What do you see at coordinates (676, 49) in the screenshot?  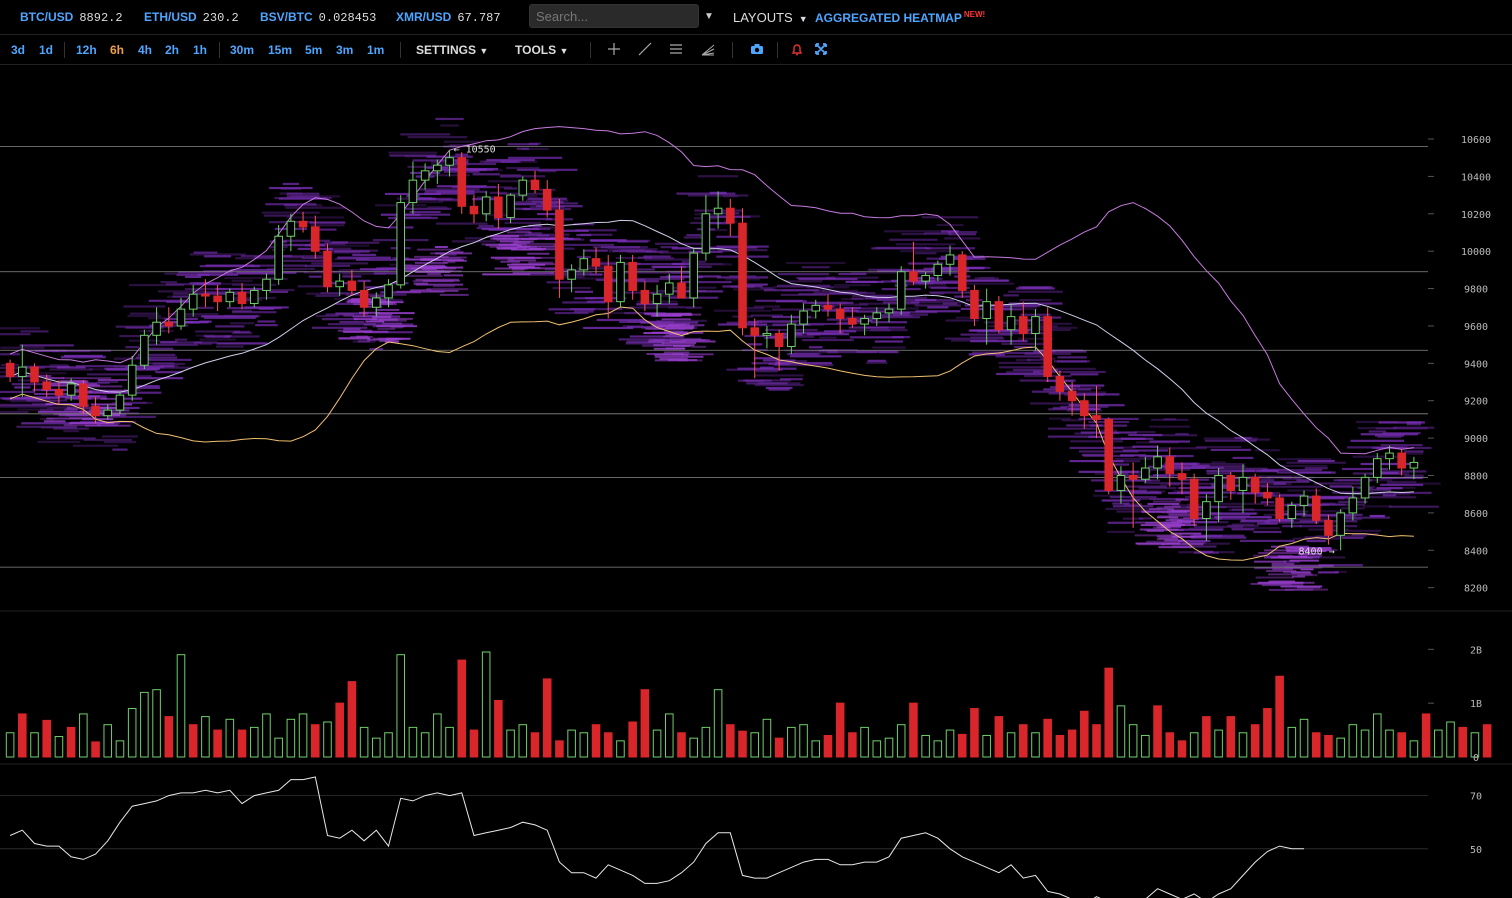 I see `horizontal-lines-icon` at bounding box center [676, 49].